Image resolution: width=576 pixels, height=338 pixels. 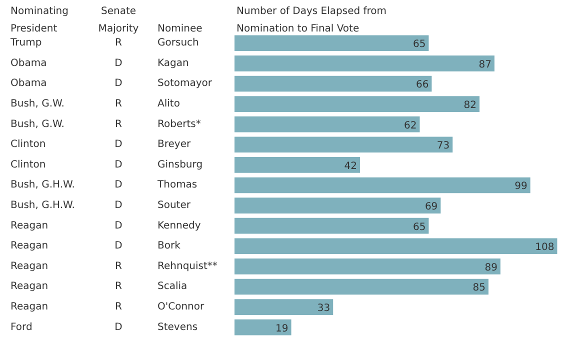 I want to click on x-axis-title: Number of Days Elapsed from Nomination to Final Vote, so click(x=311, y=20).